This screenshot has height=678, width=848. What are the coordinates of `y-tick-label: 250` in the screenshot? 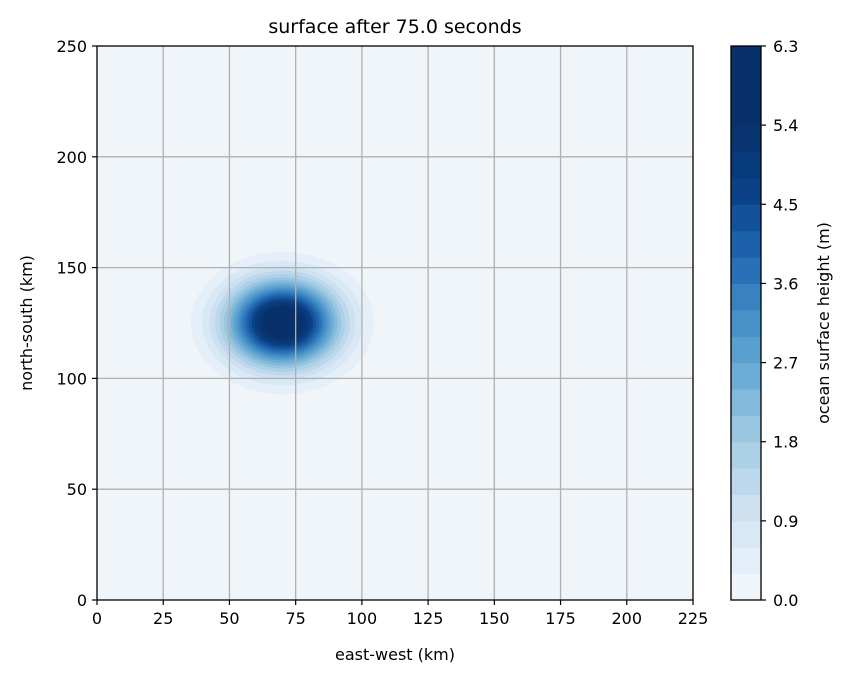 It's located at (71, 46).